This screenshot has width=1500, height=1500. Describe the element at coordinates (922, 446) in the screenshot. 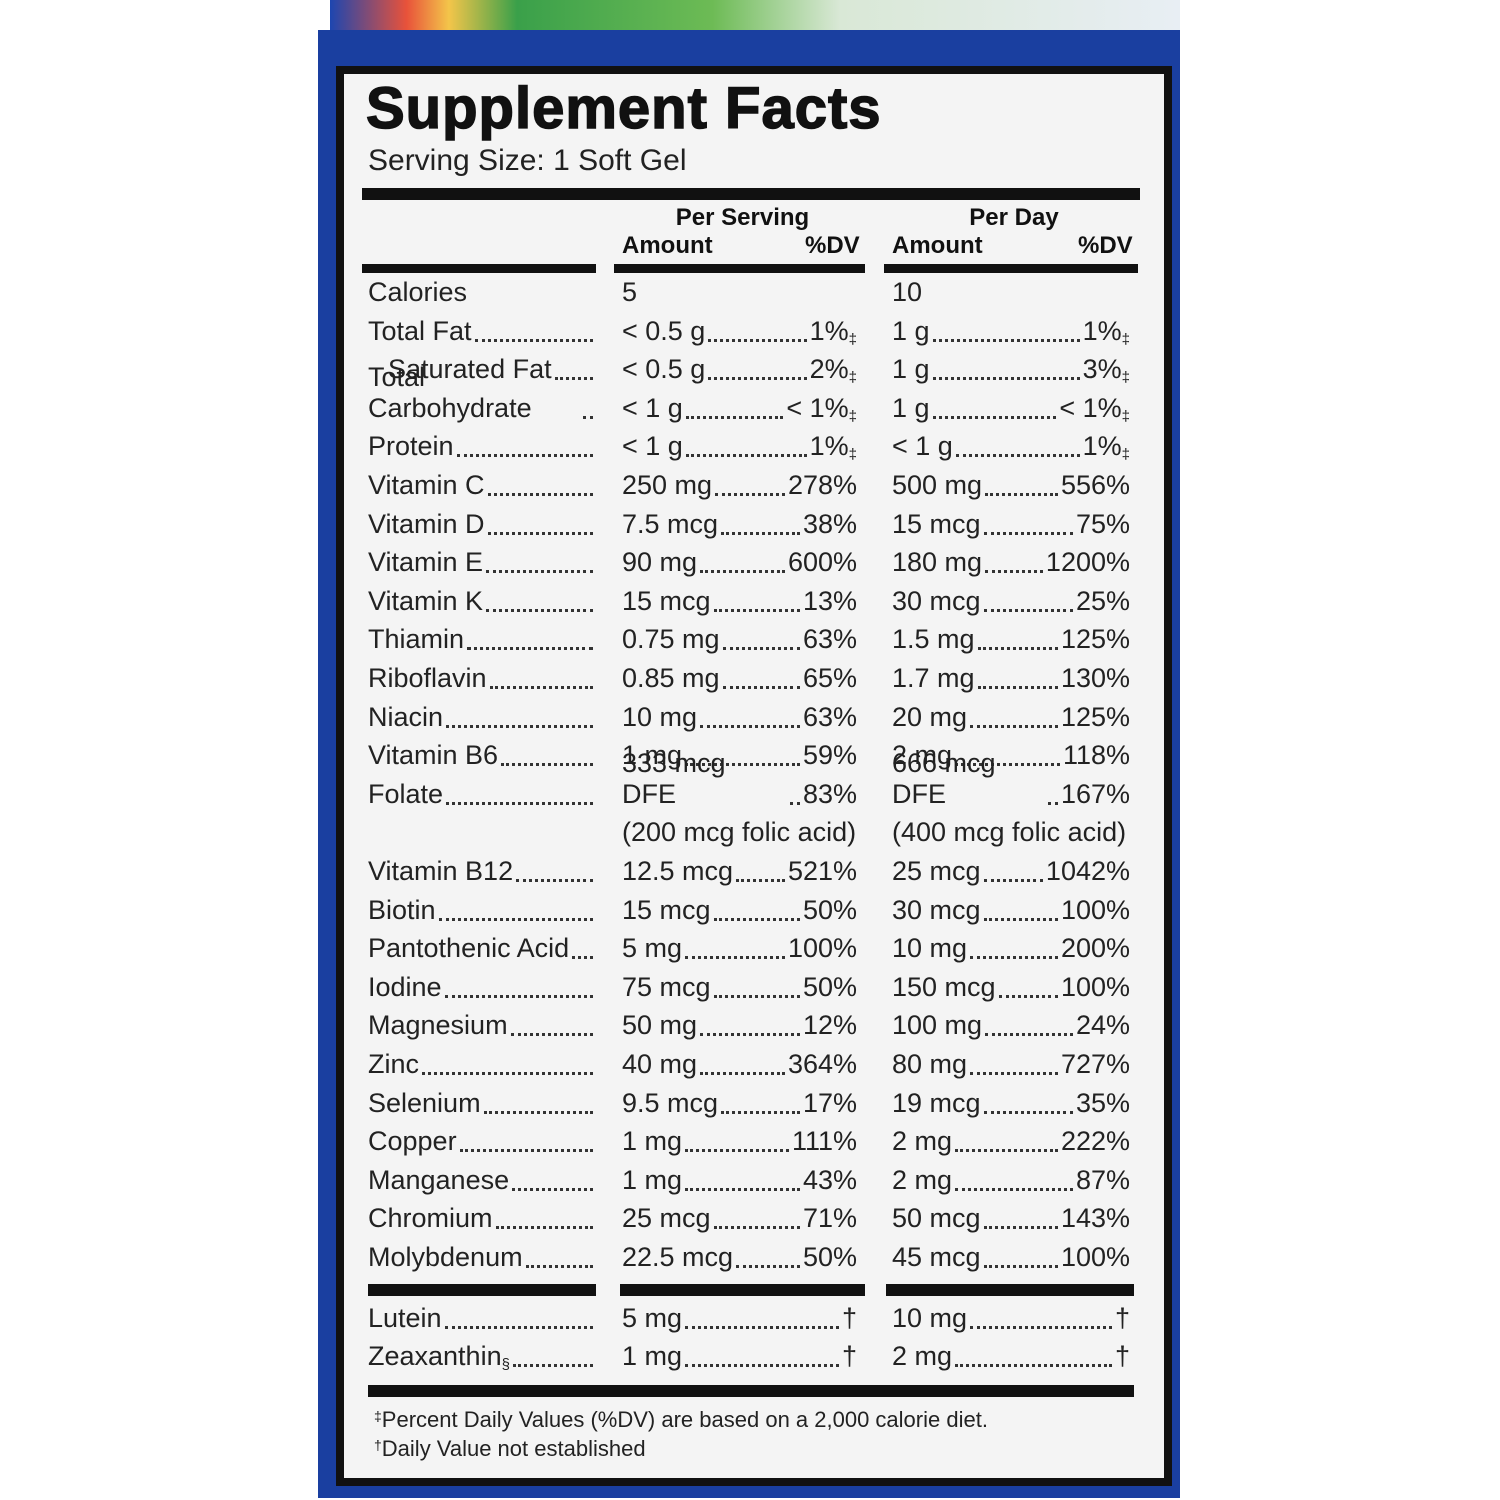

I see `amount: < 1 g` at that location.